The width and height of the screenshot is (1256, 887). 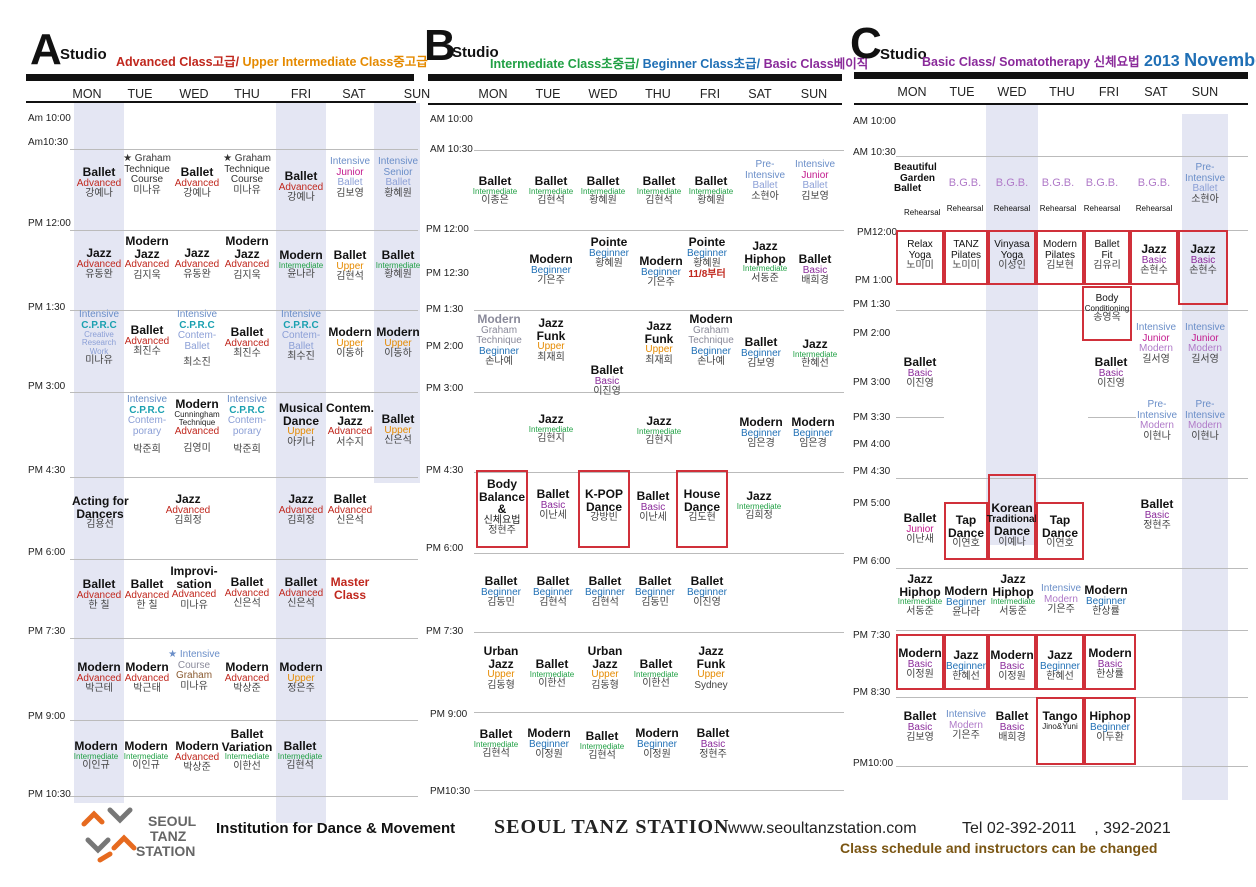 I want to click on website-link: www.seoultanzstation.com, so click(x=822, y=828).